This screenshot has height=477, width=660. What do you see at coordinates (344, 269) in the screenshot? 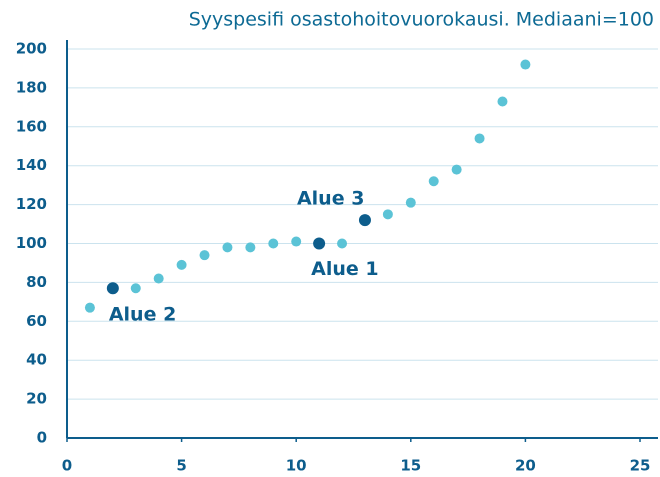
I see `point-label: Alue 1` at bounding box center [344, 269].